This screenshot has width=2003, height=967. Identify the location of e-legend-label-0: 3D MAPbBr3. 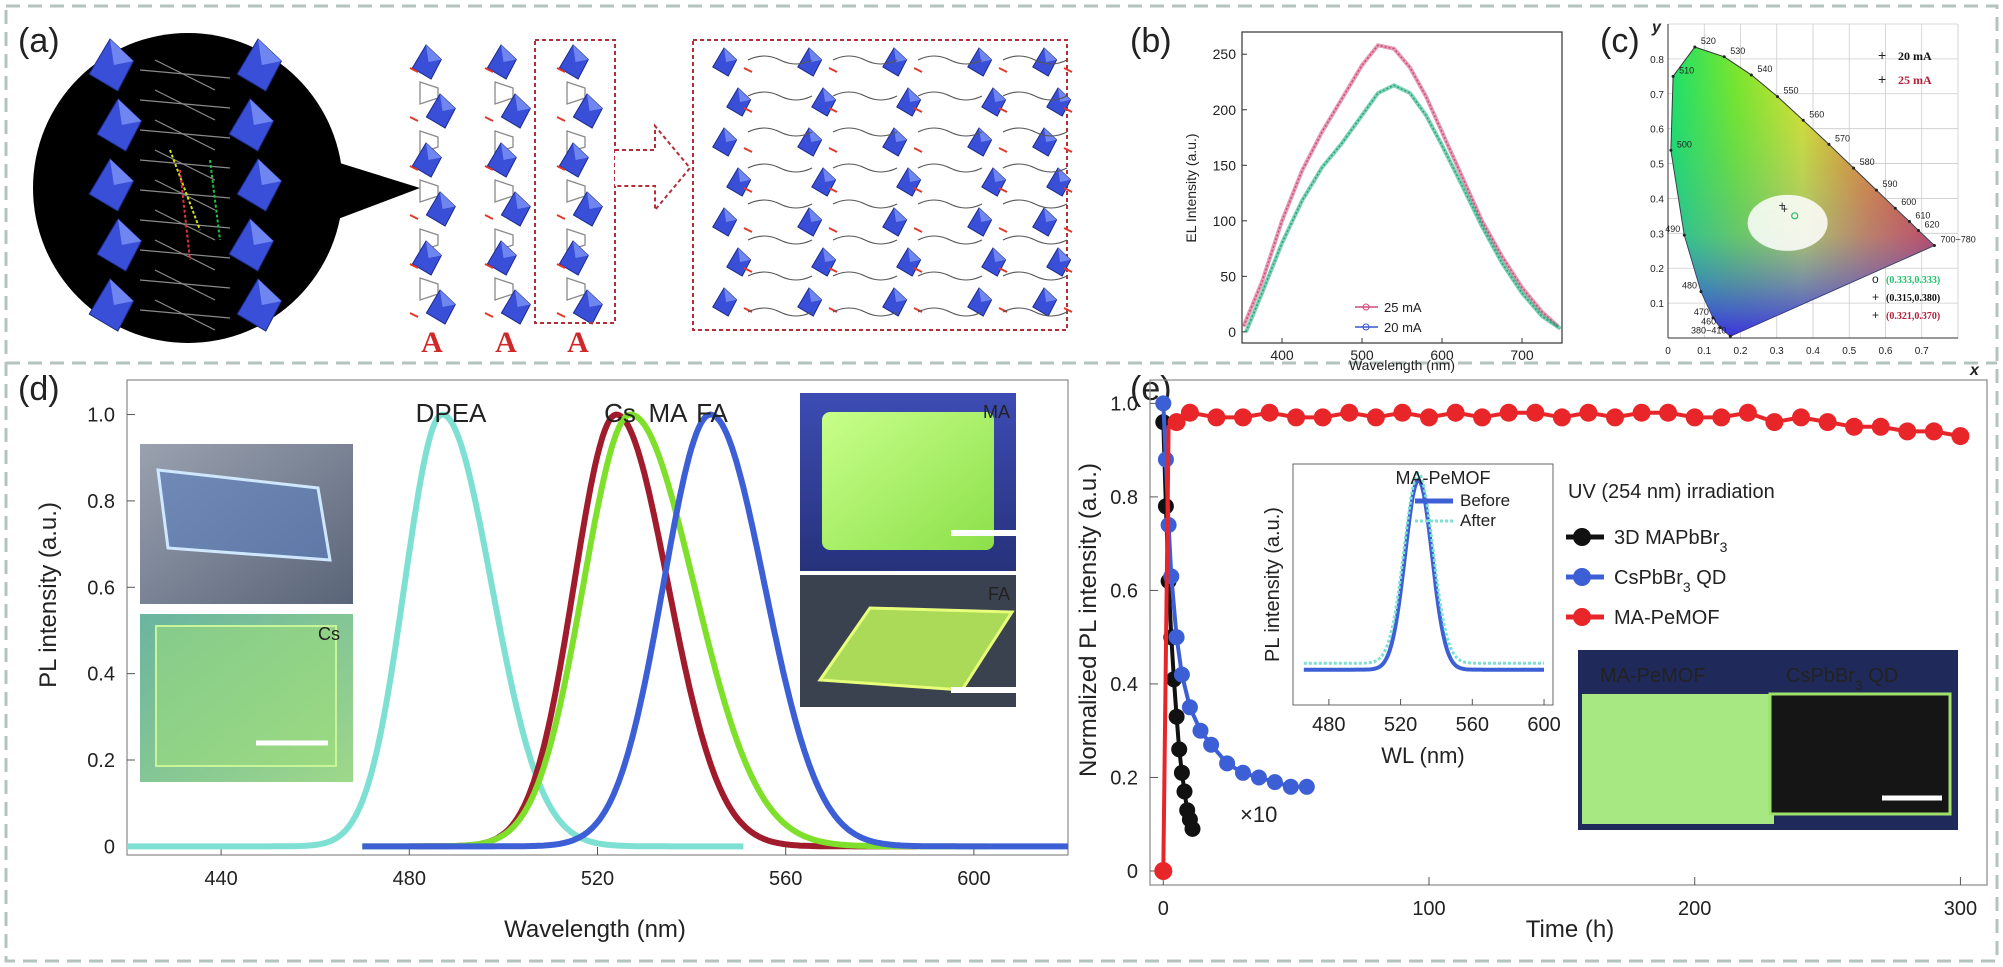
(1671, 541).